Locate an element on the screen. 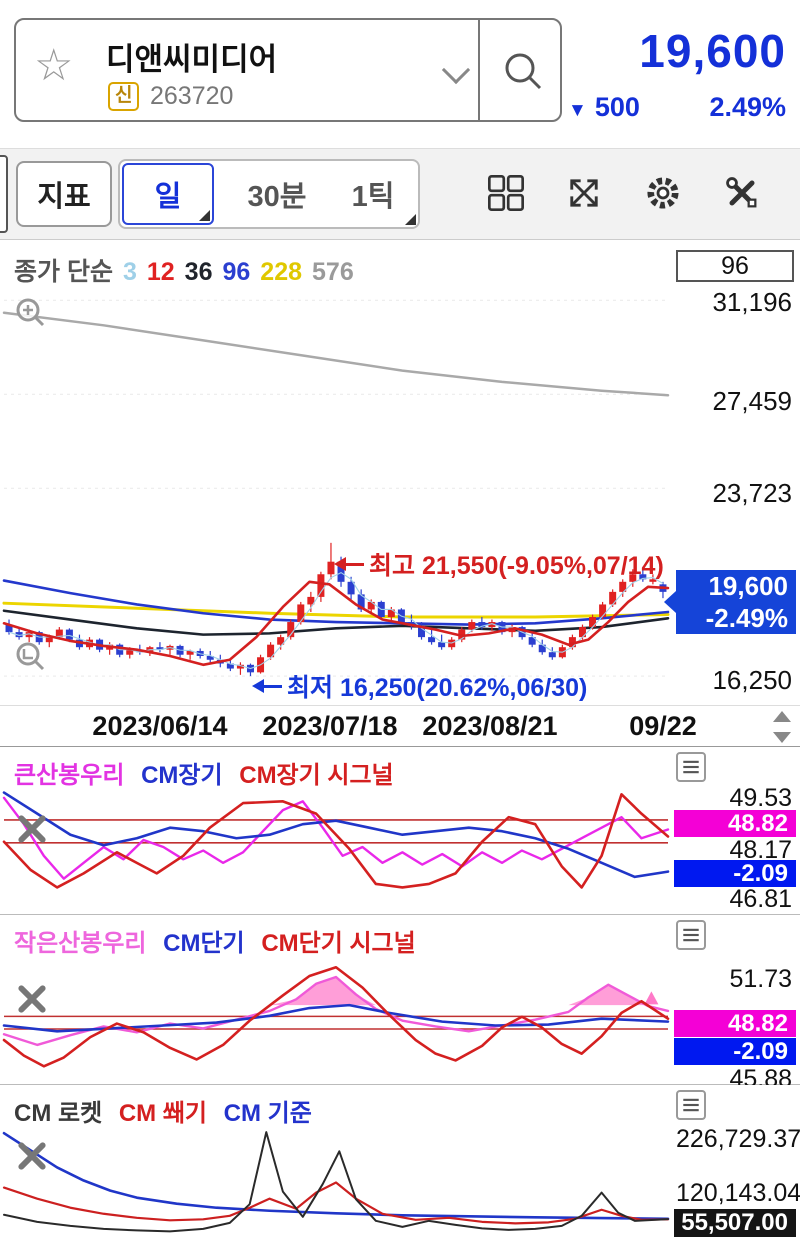  chart-toolbar: 지표 일 30분 1틱 is located at coordinates (400, 194).